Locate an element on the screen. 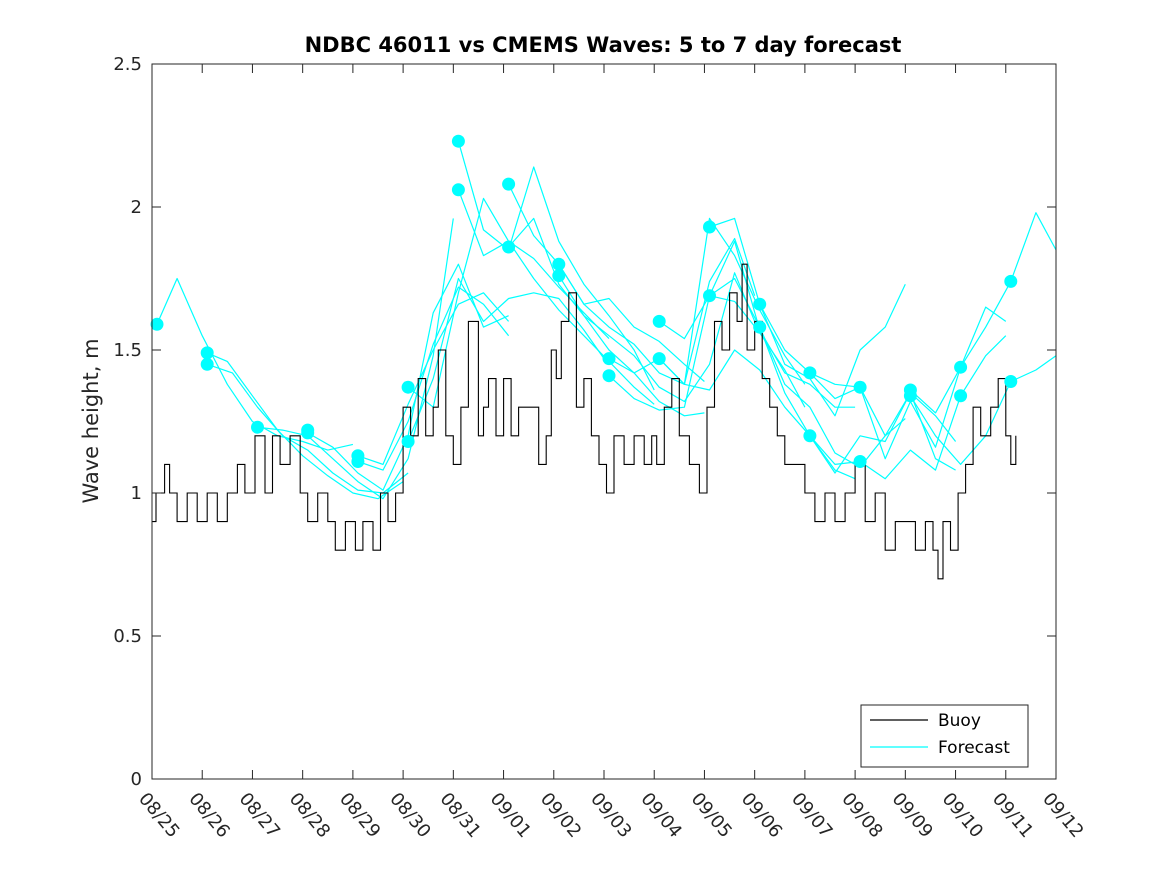 The image size is (1167, 875). legend: Buoy Forecast is located at coordinates (944, 736).